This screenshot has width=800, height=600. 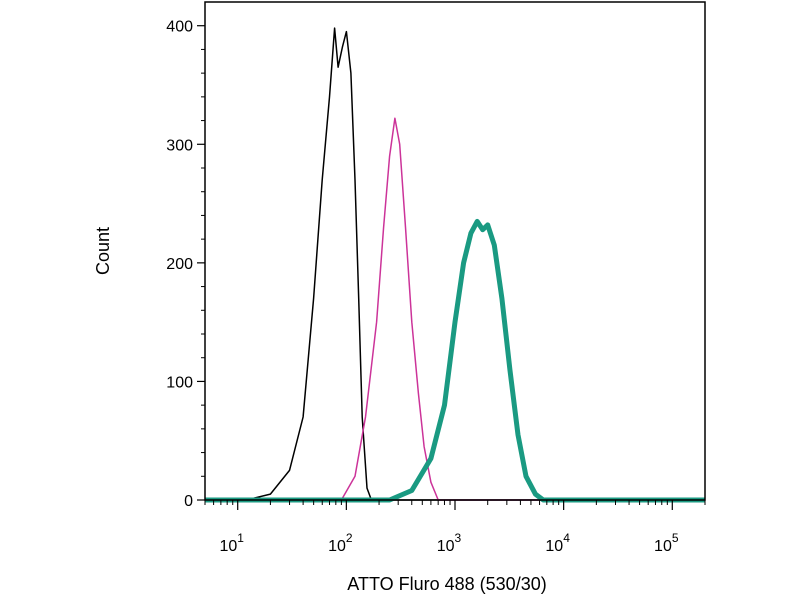 I want to click on x-axis: 10¹ 10² 10³ 10⁴ 10⁵, so click(x=455, y=527).